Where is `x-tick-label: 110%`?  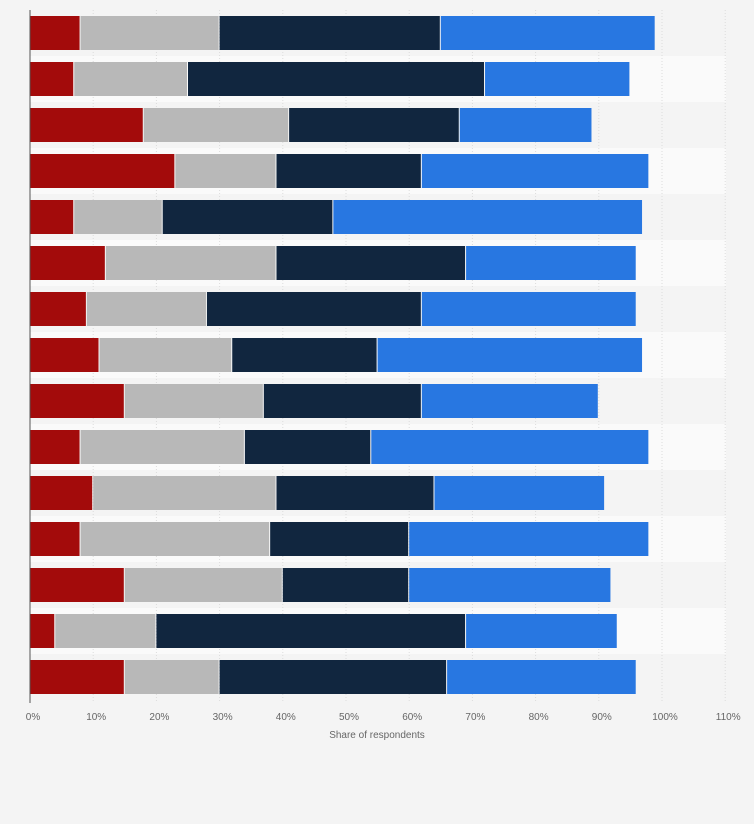 x-tick-label: 110% is located at coordinates (728, 717).